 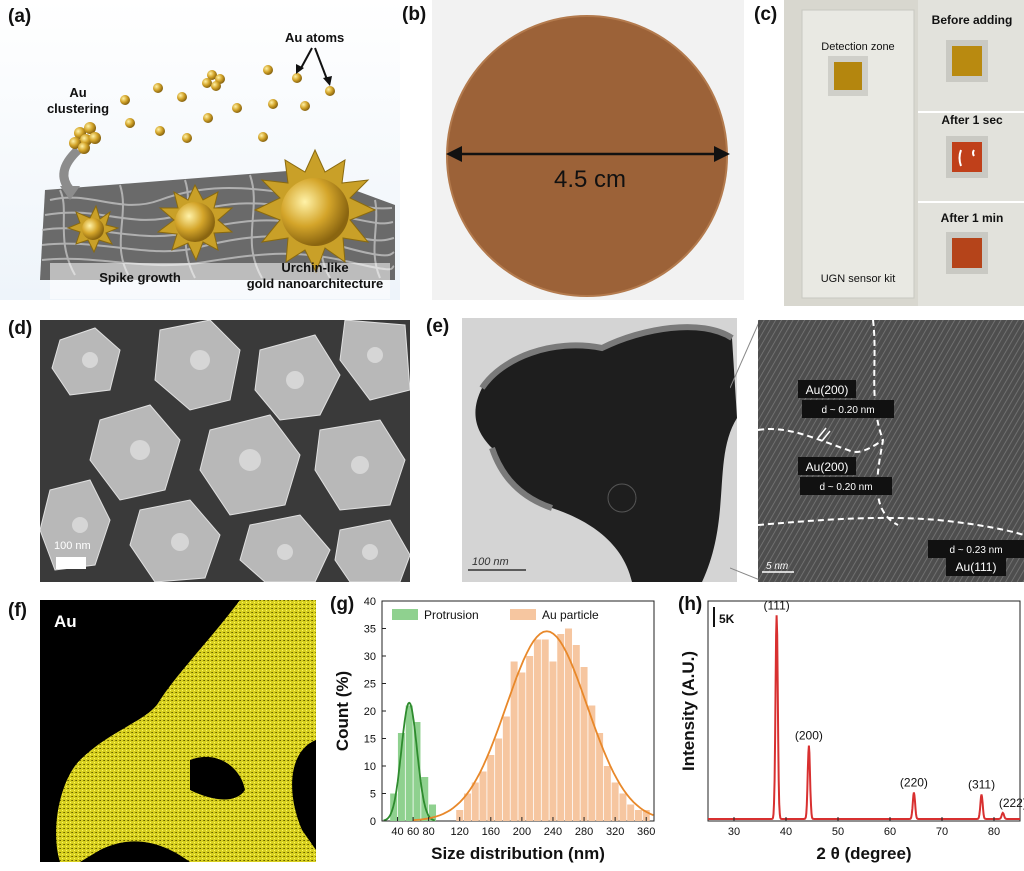 I want to click on sem-scale-bar, so click(x=71, y=563).